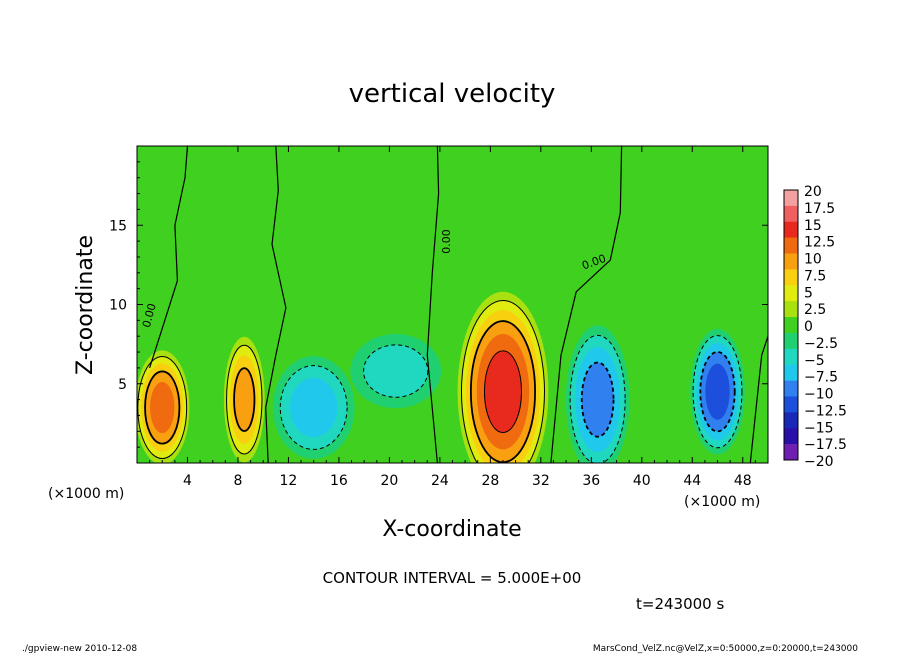 This screenshot has width=904, height=658. I want to click on colorbar-label: 12.5, so click(819, 243).